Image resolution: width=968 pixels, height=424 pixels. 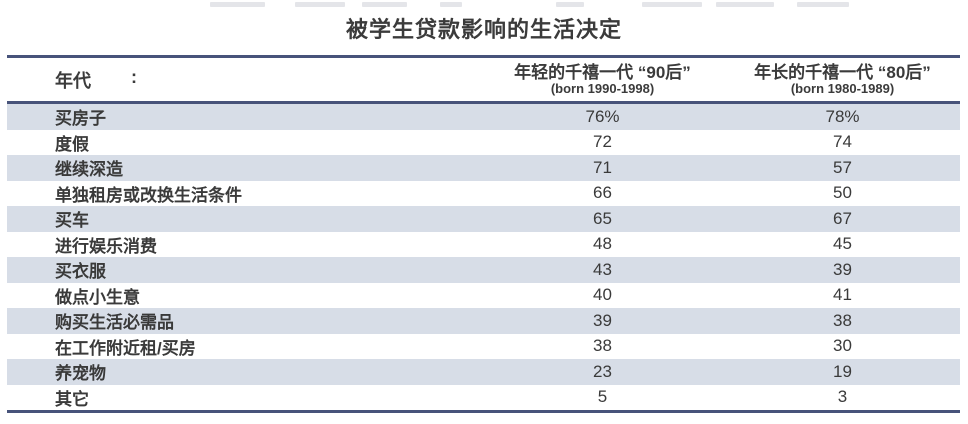 What do you see at coordinates (72, 221) in the screenshot?
I see `row-label: 买车` at bounding box center [72, 221].